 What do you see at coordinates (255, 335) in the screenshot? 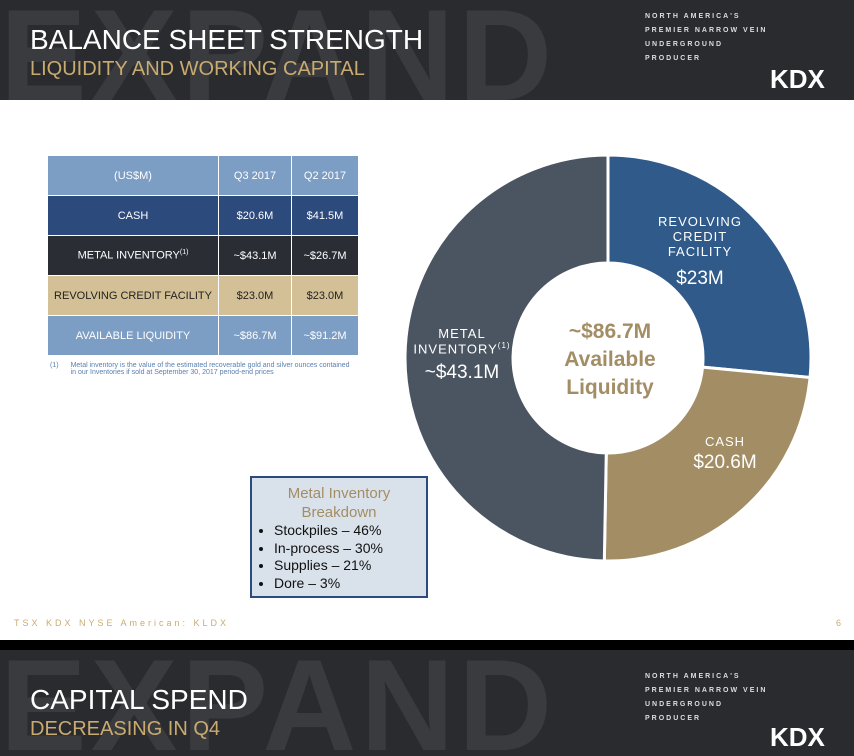
I see `cell: ~$86.7M` at bounding box center [255, 335].